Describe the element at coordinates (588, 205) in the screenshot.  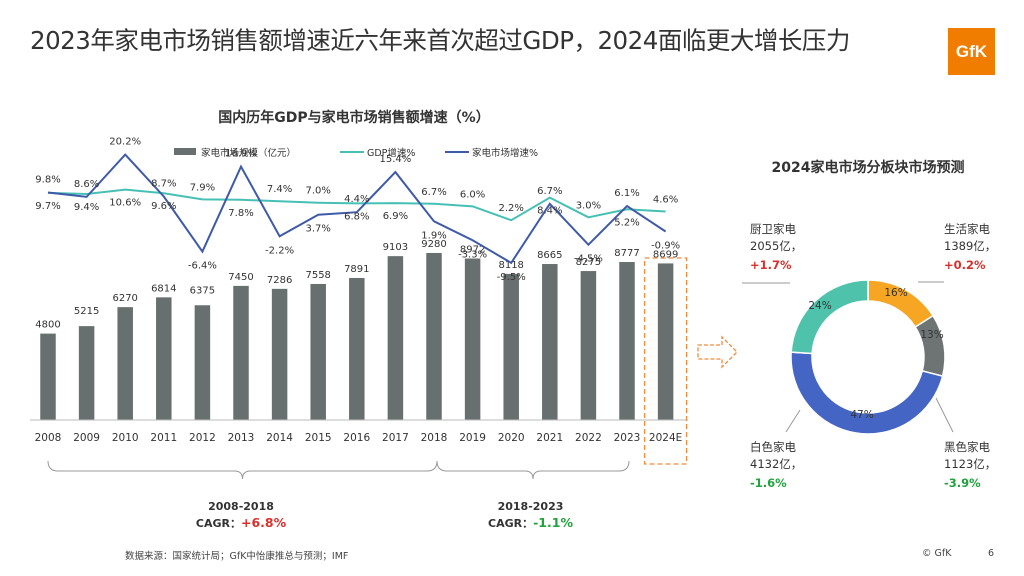
I see `gdp-growth-label-2022: 3.0%` at that location.